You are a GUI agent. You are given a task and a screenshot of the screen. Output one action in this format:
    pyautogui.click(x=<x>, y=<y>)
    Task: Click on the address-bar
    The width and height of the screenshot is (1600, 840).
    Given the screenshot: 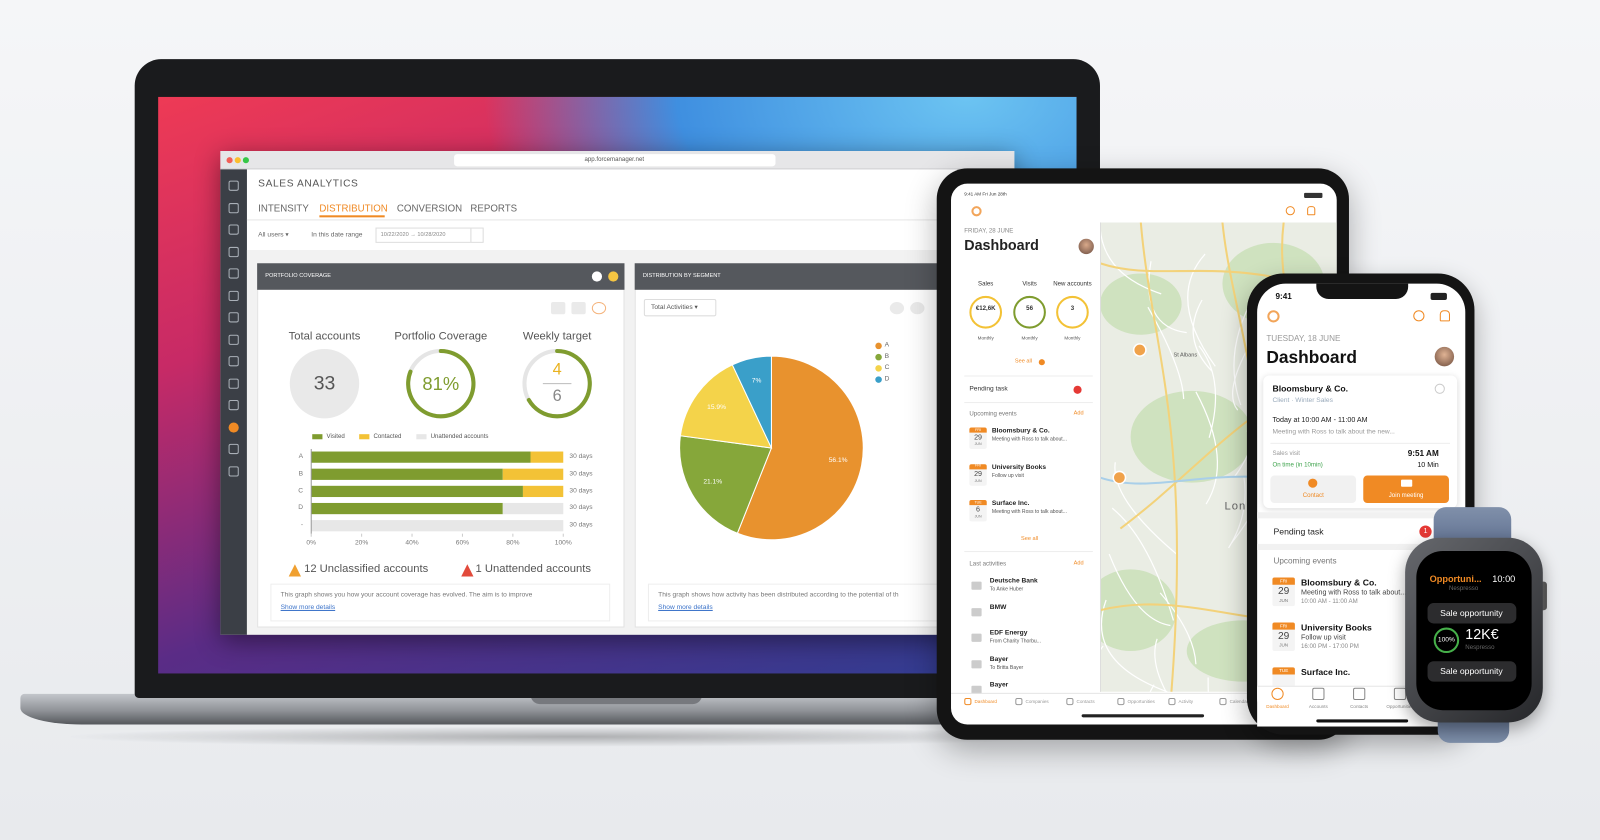 What is the action you would take?
    pyautogui.click(x=615, y=160)
    